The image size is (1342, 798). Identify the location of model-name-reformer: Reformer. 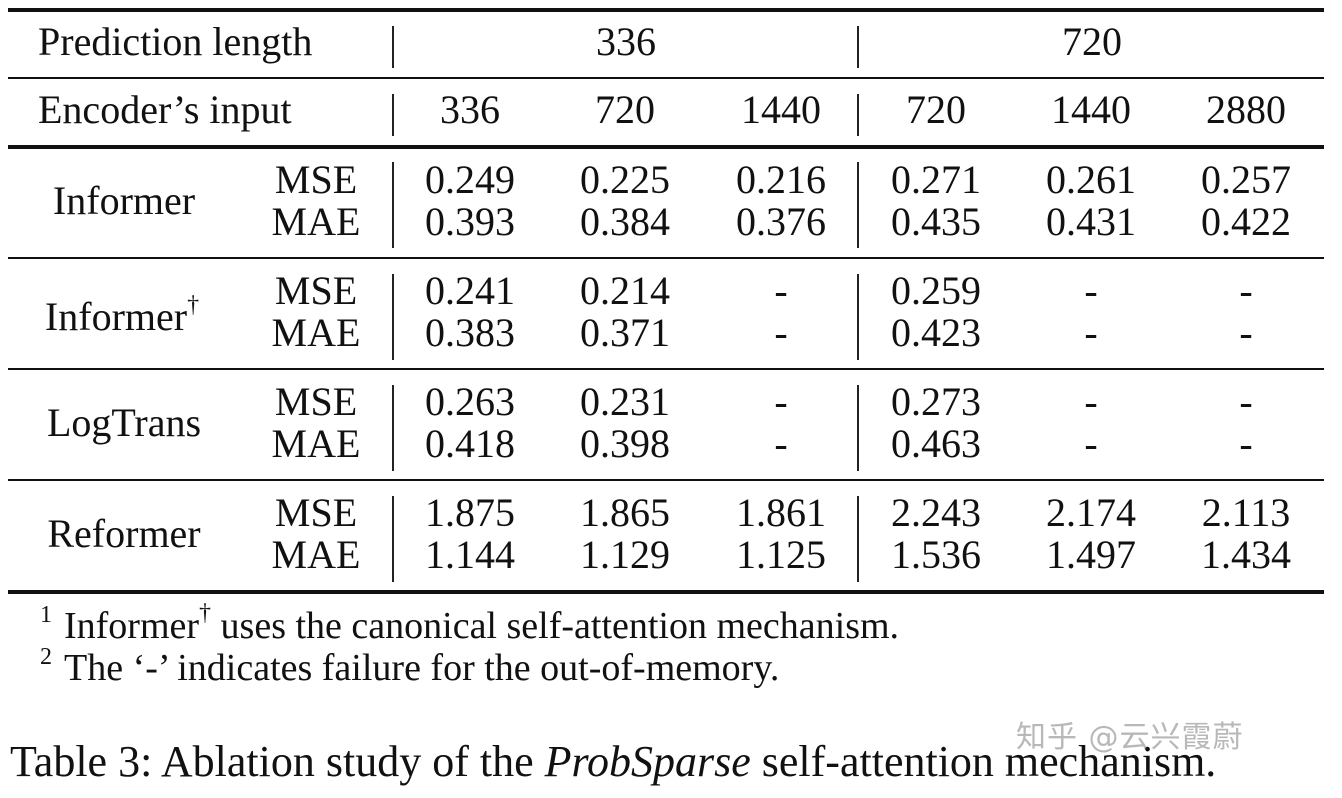
(124, 533).